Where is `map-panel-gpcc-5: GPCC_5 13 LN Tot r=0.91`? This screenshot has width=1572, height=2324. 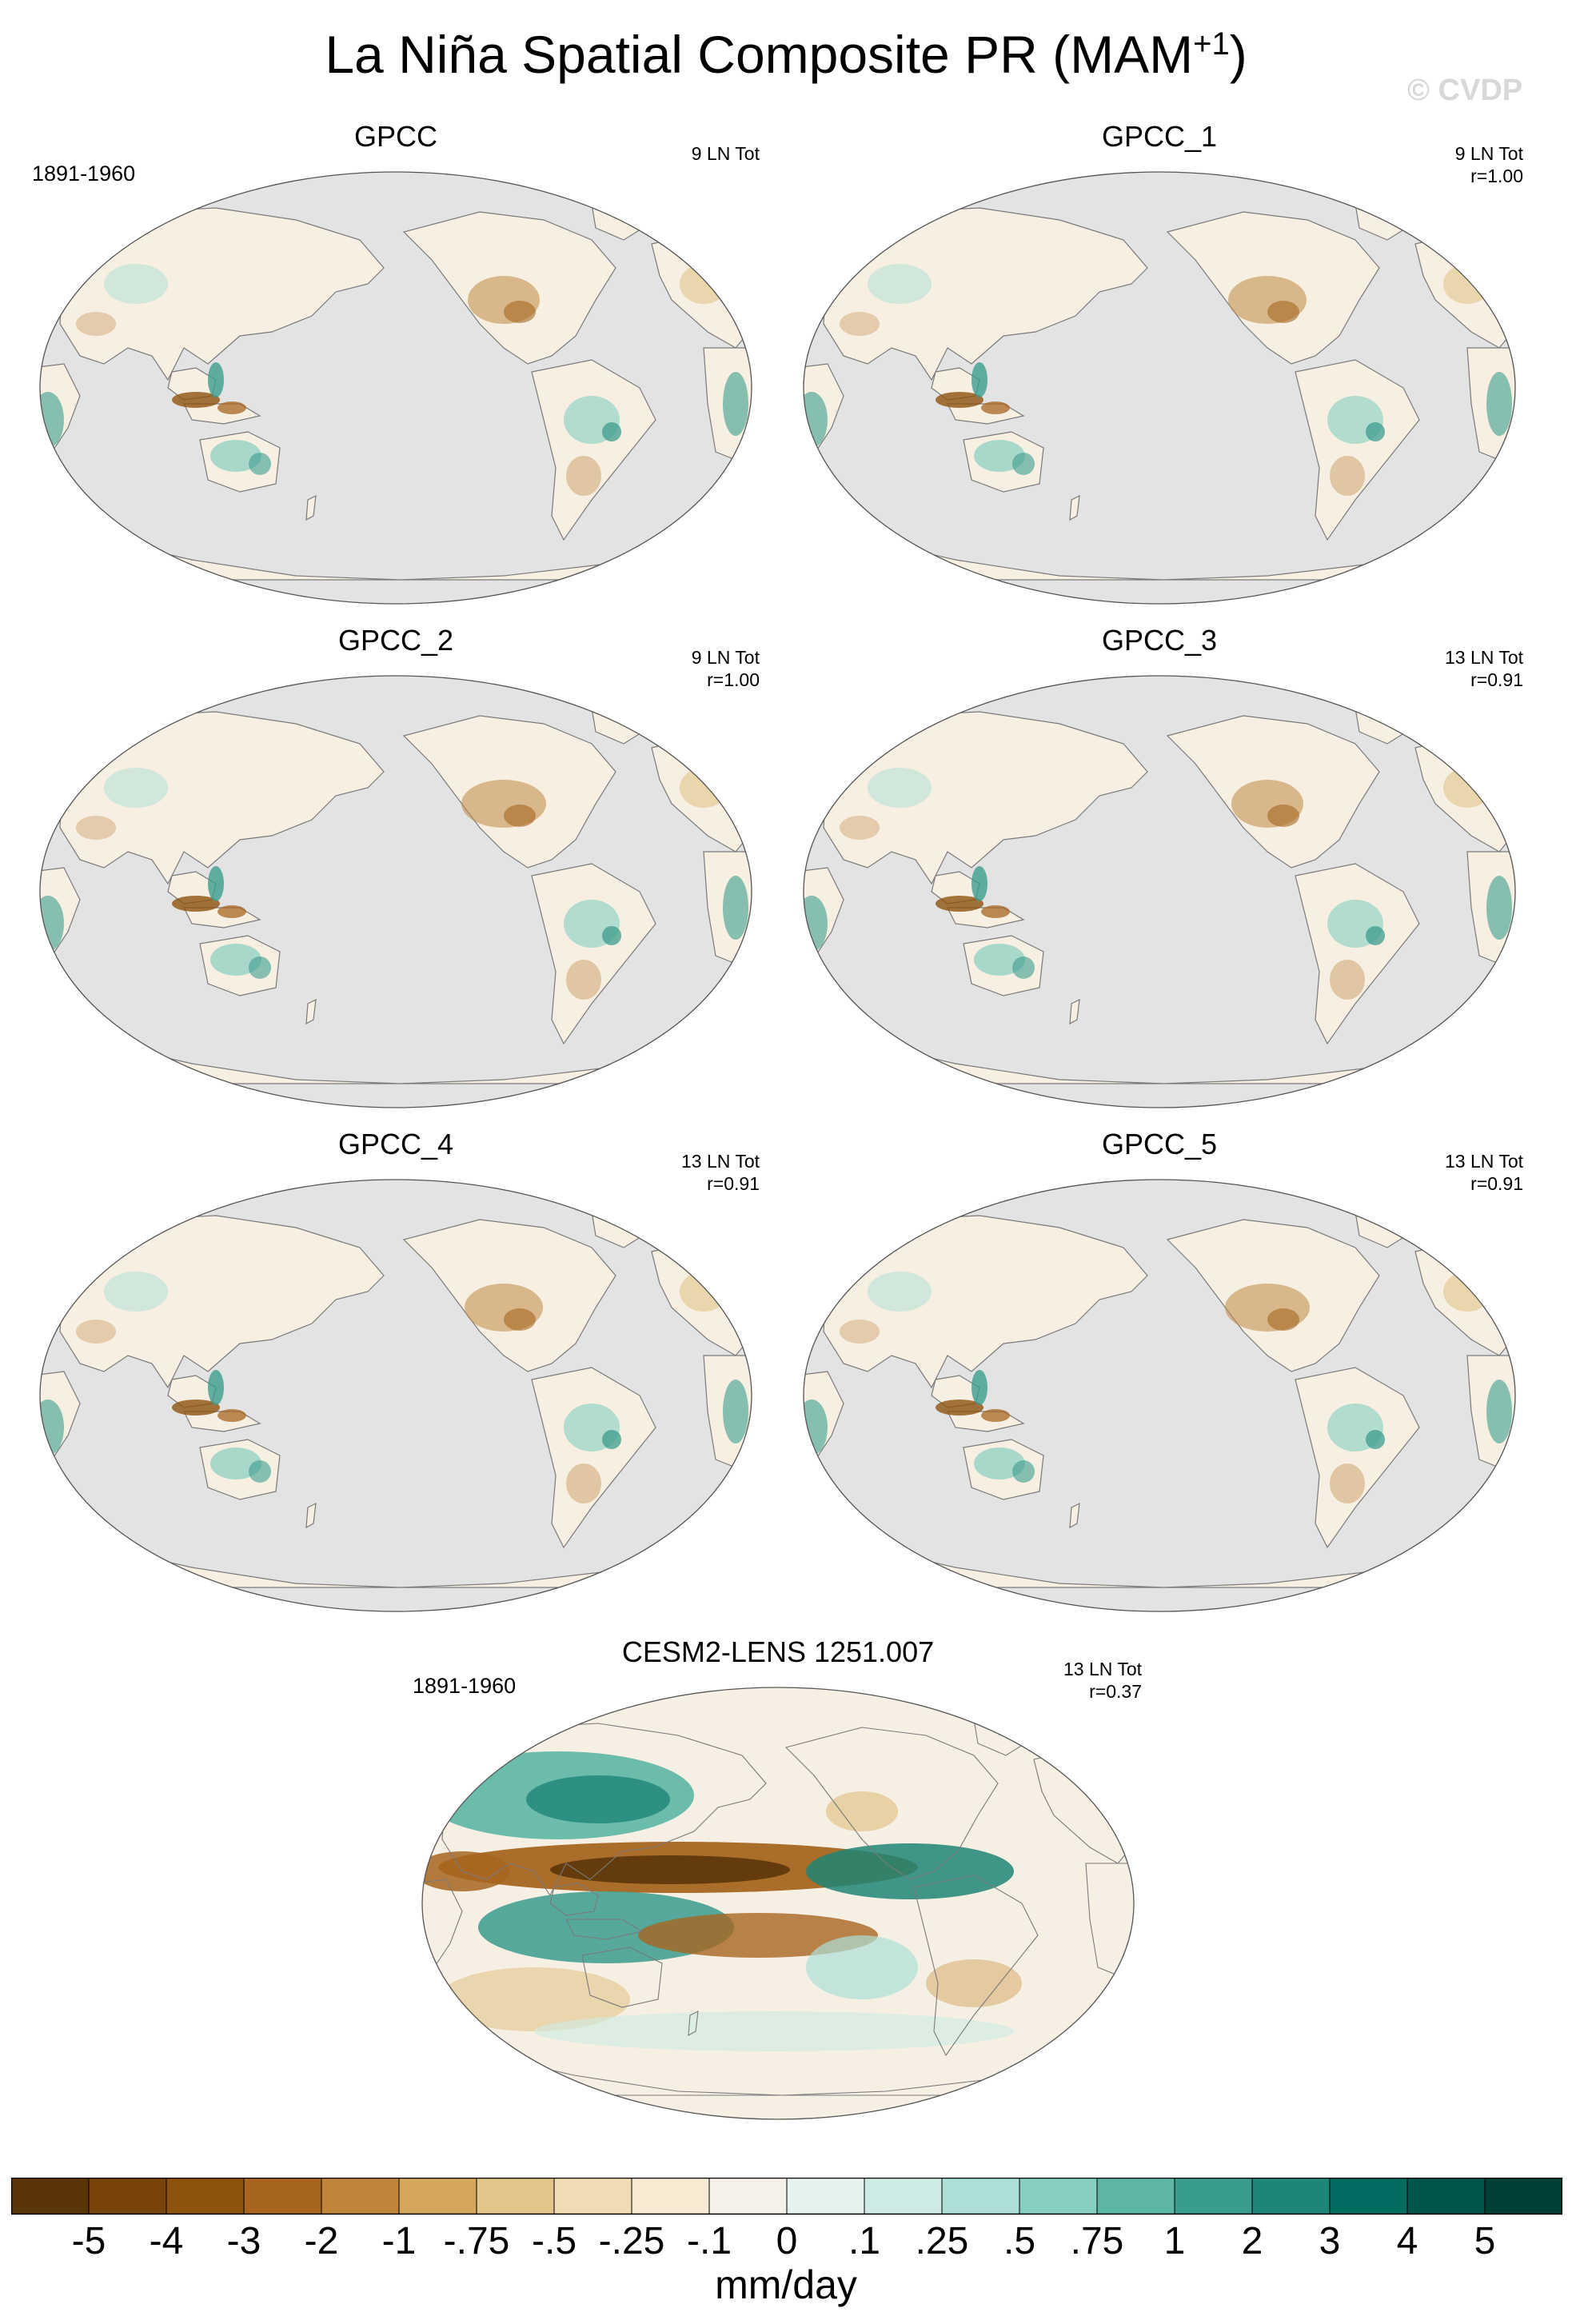
map-panel-gpcc-5: GPCC_5 13 LN Tot r=0.91 is located at coordinates (1159, 1375).